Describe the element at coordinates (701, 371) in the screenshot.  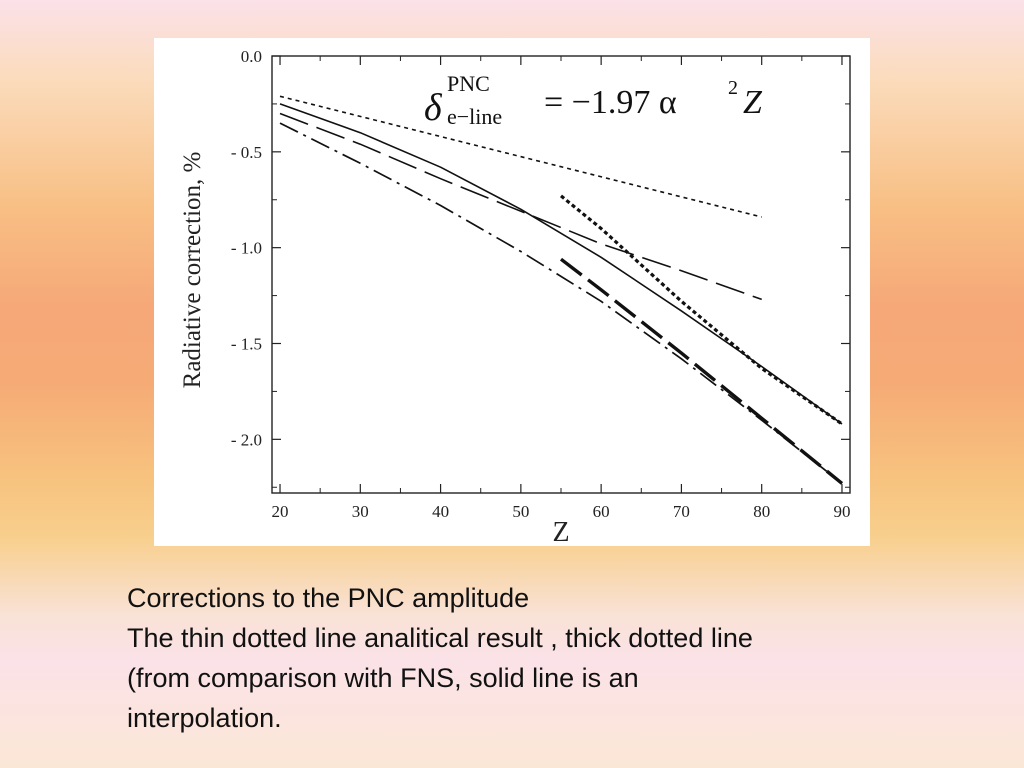
I see `series-line-thick-dash` at that location.